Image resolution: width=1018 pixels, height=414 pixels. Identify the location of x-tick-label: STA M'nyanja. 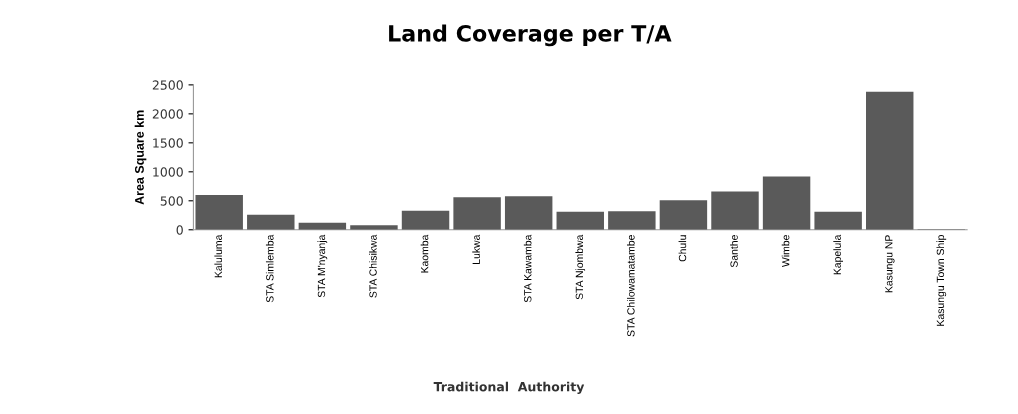
(322, 266).